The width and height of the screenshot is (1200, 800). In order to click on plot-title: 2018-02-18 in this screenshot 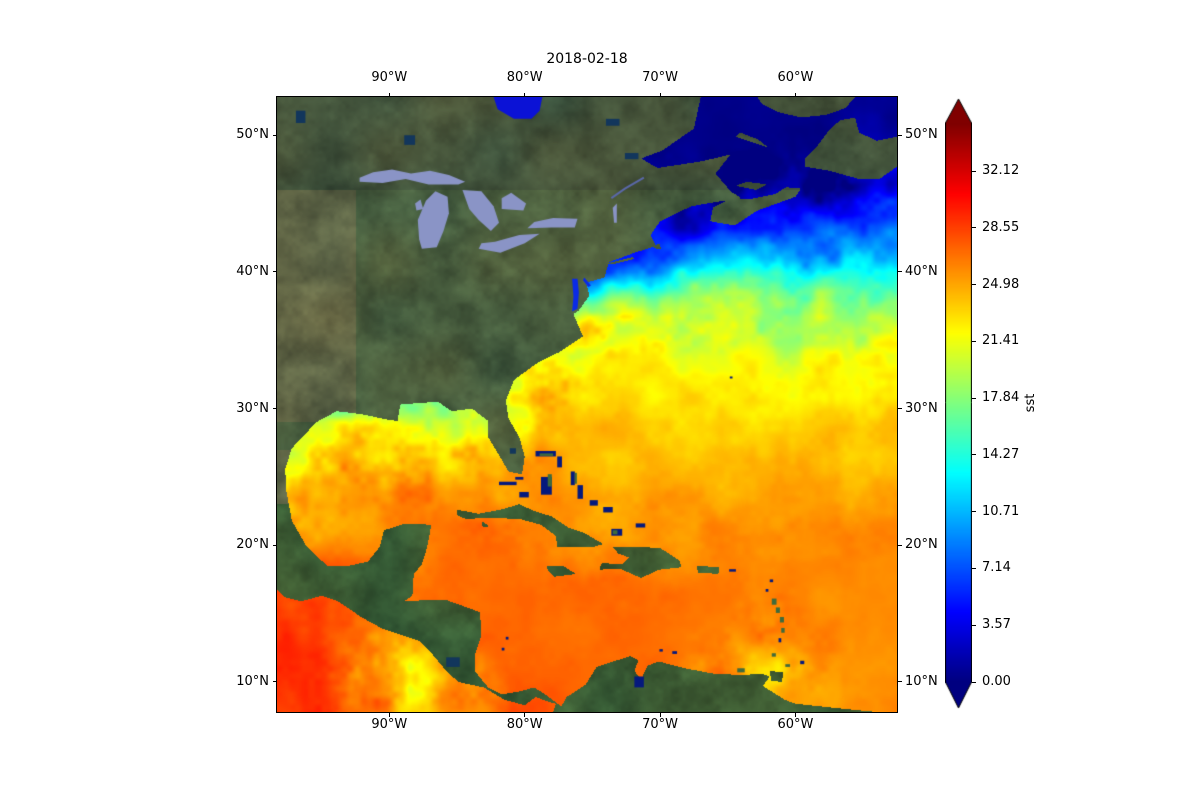, I will do `click(587, 59)`.